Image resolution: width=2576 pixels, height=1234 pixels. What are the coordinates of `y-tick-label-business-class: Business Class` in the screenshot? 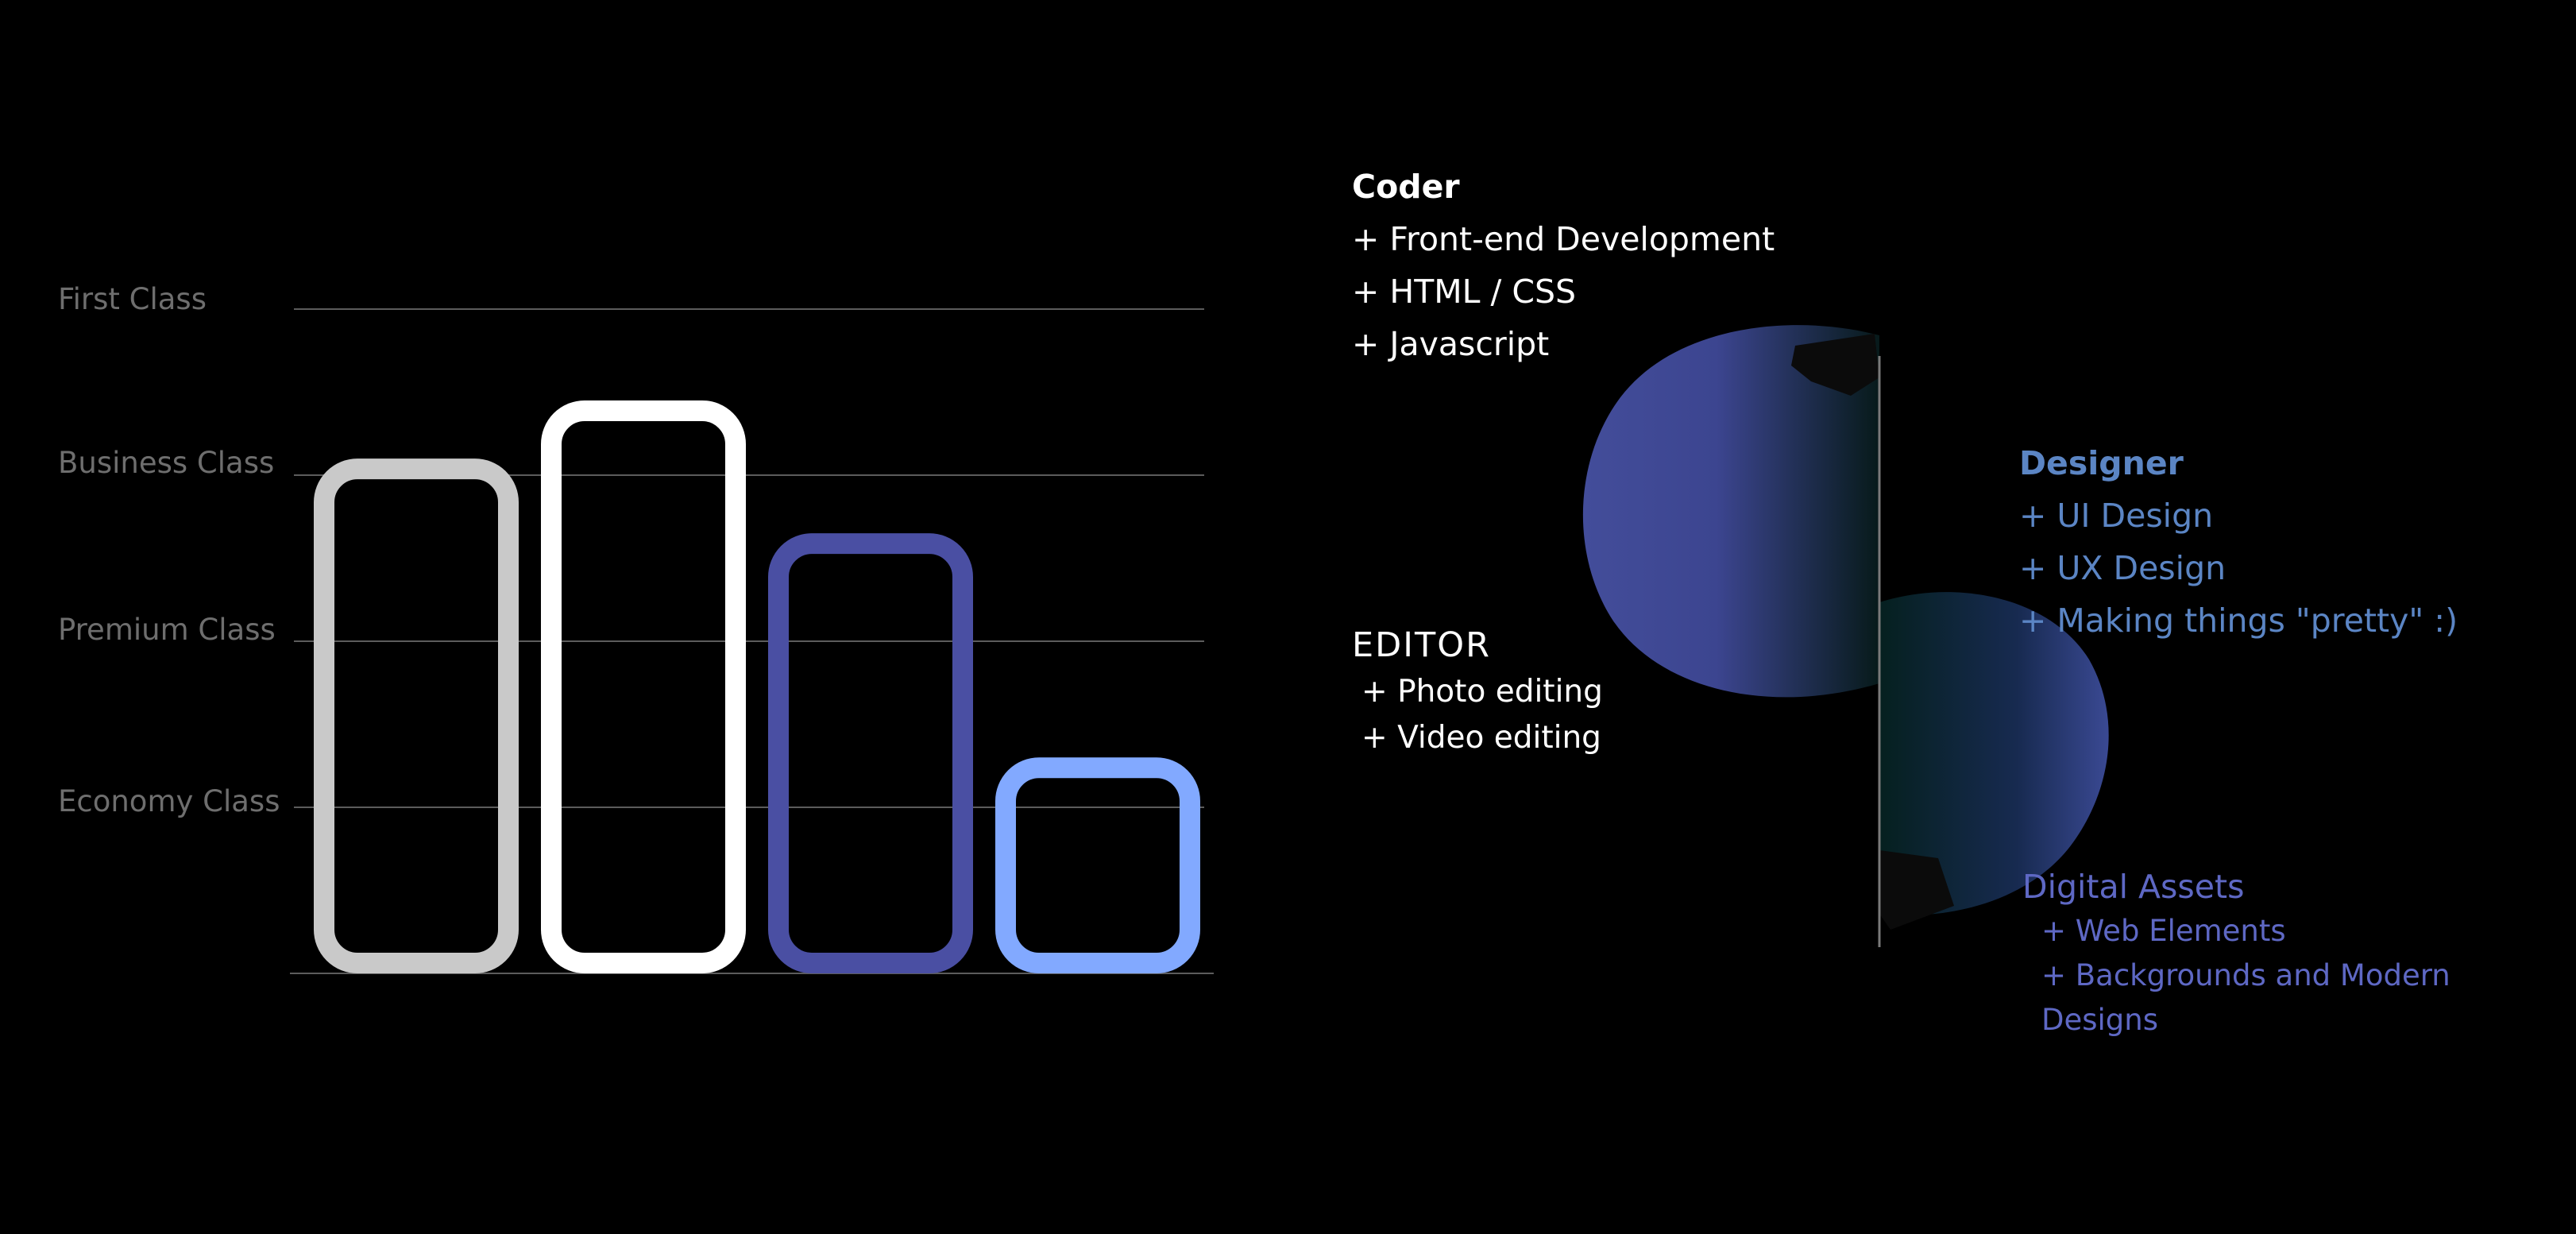 It's located at (166, 463).